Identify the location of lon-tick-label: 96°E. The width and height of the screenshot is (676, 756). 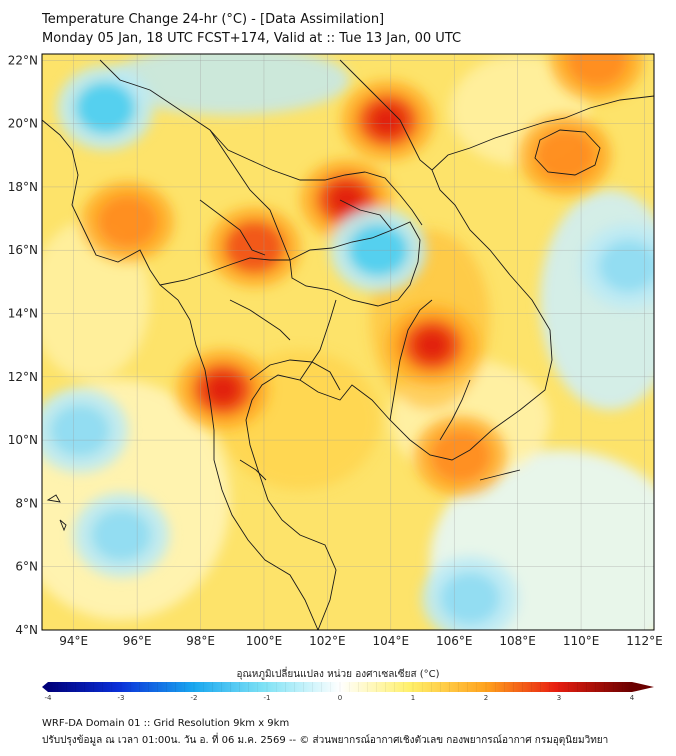
(137, 641).